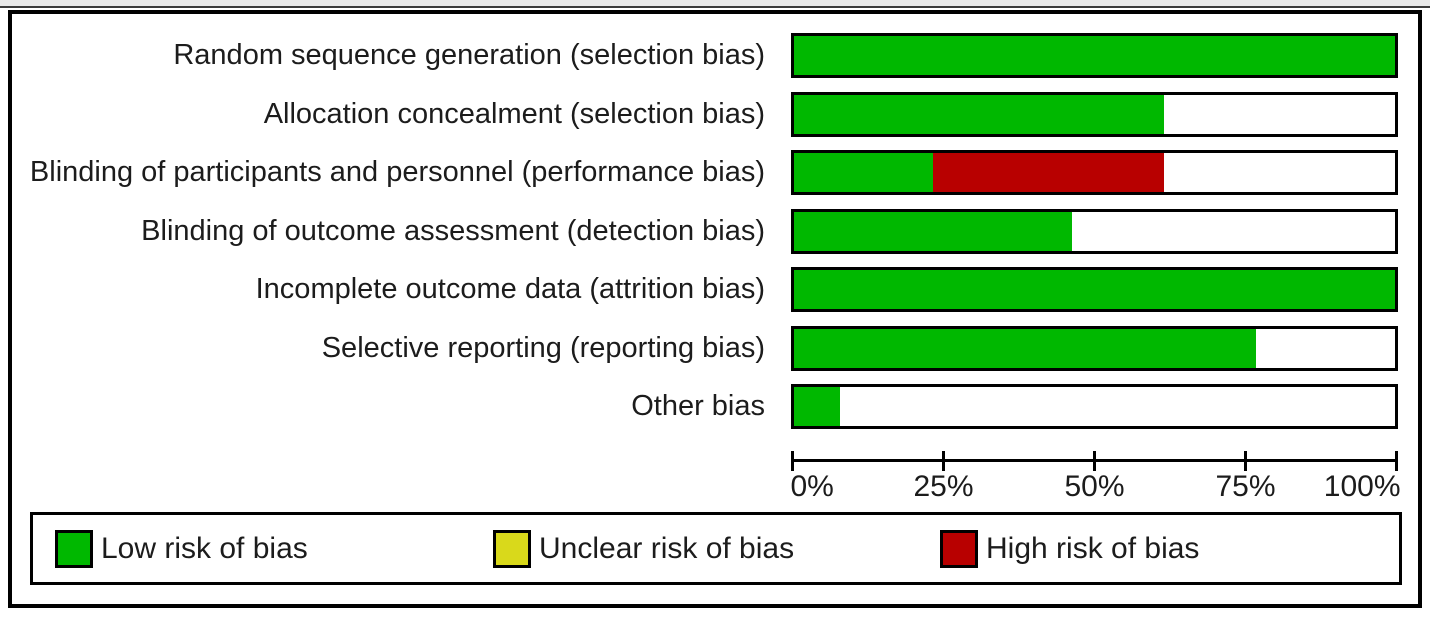  I want to click on x-axis-tick-label: 100%, so click(1362, 486).